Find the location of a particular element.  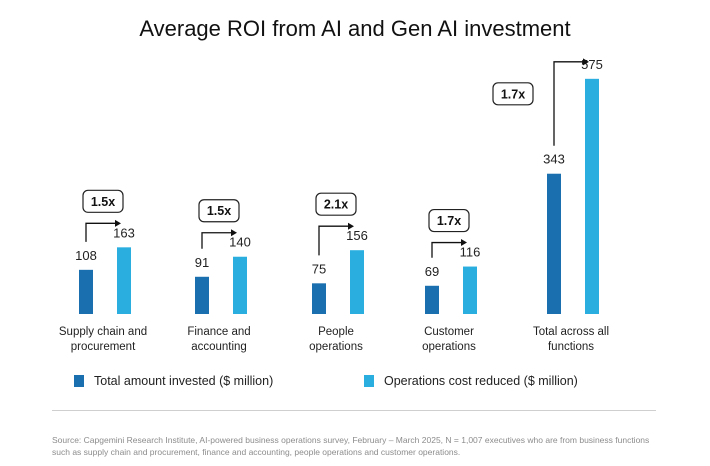

legend-item-cost-reduced: Operations cost reduced ($ million) is located at coordinates (471, 381).